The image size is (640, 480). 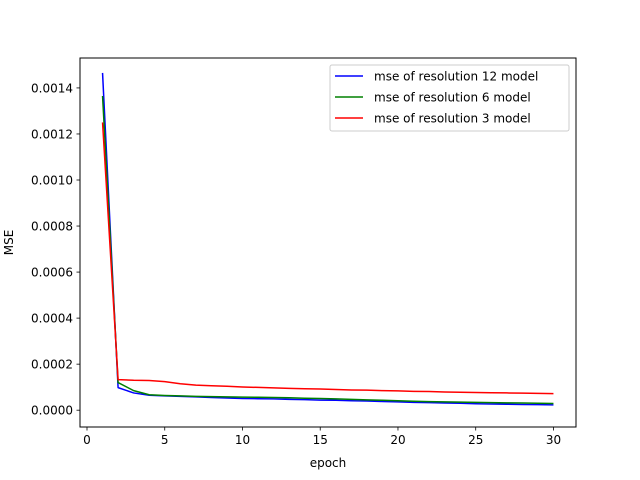 I want to click on legend-box, so click(x=449, y=98).